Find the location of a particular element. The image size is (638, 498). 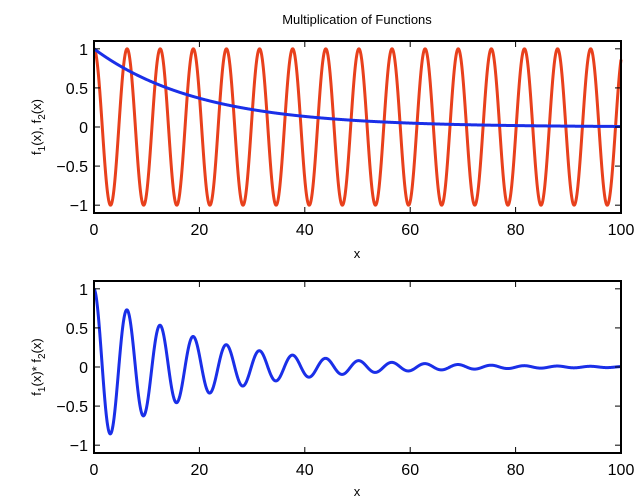

top-x-tick-label: 100 is located at coordinates (621, 230).